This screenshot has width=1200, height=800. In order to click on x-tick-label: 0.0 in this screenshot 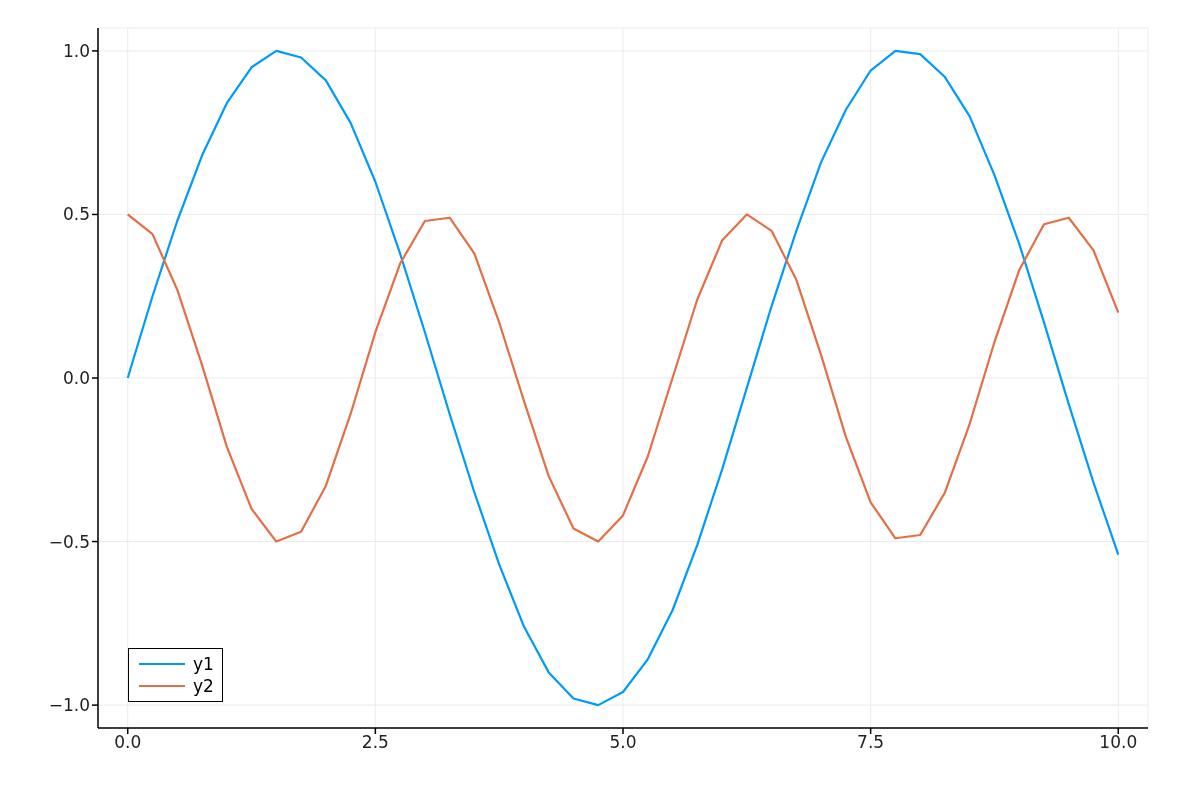, I will do `click(128, 742)`.